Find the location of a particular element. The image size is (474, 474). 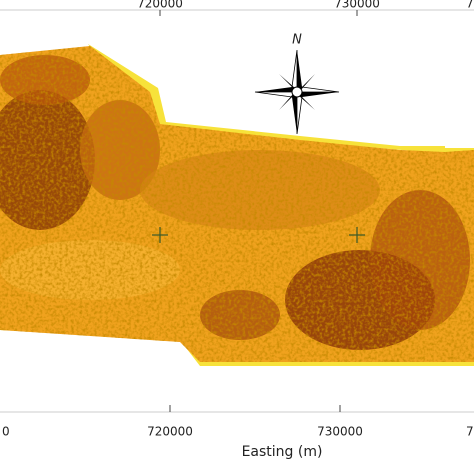

bottom-tick-label: 0 is located at coordinates (6, 432).